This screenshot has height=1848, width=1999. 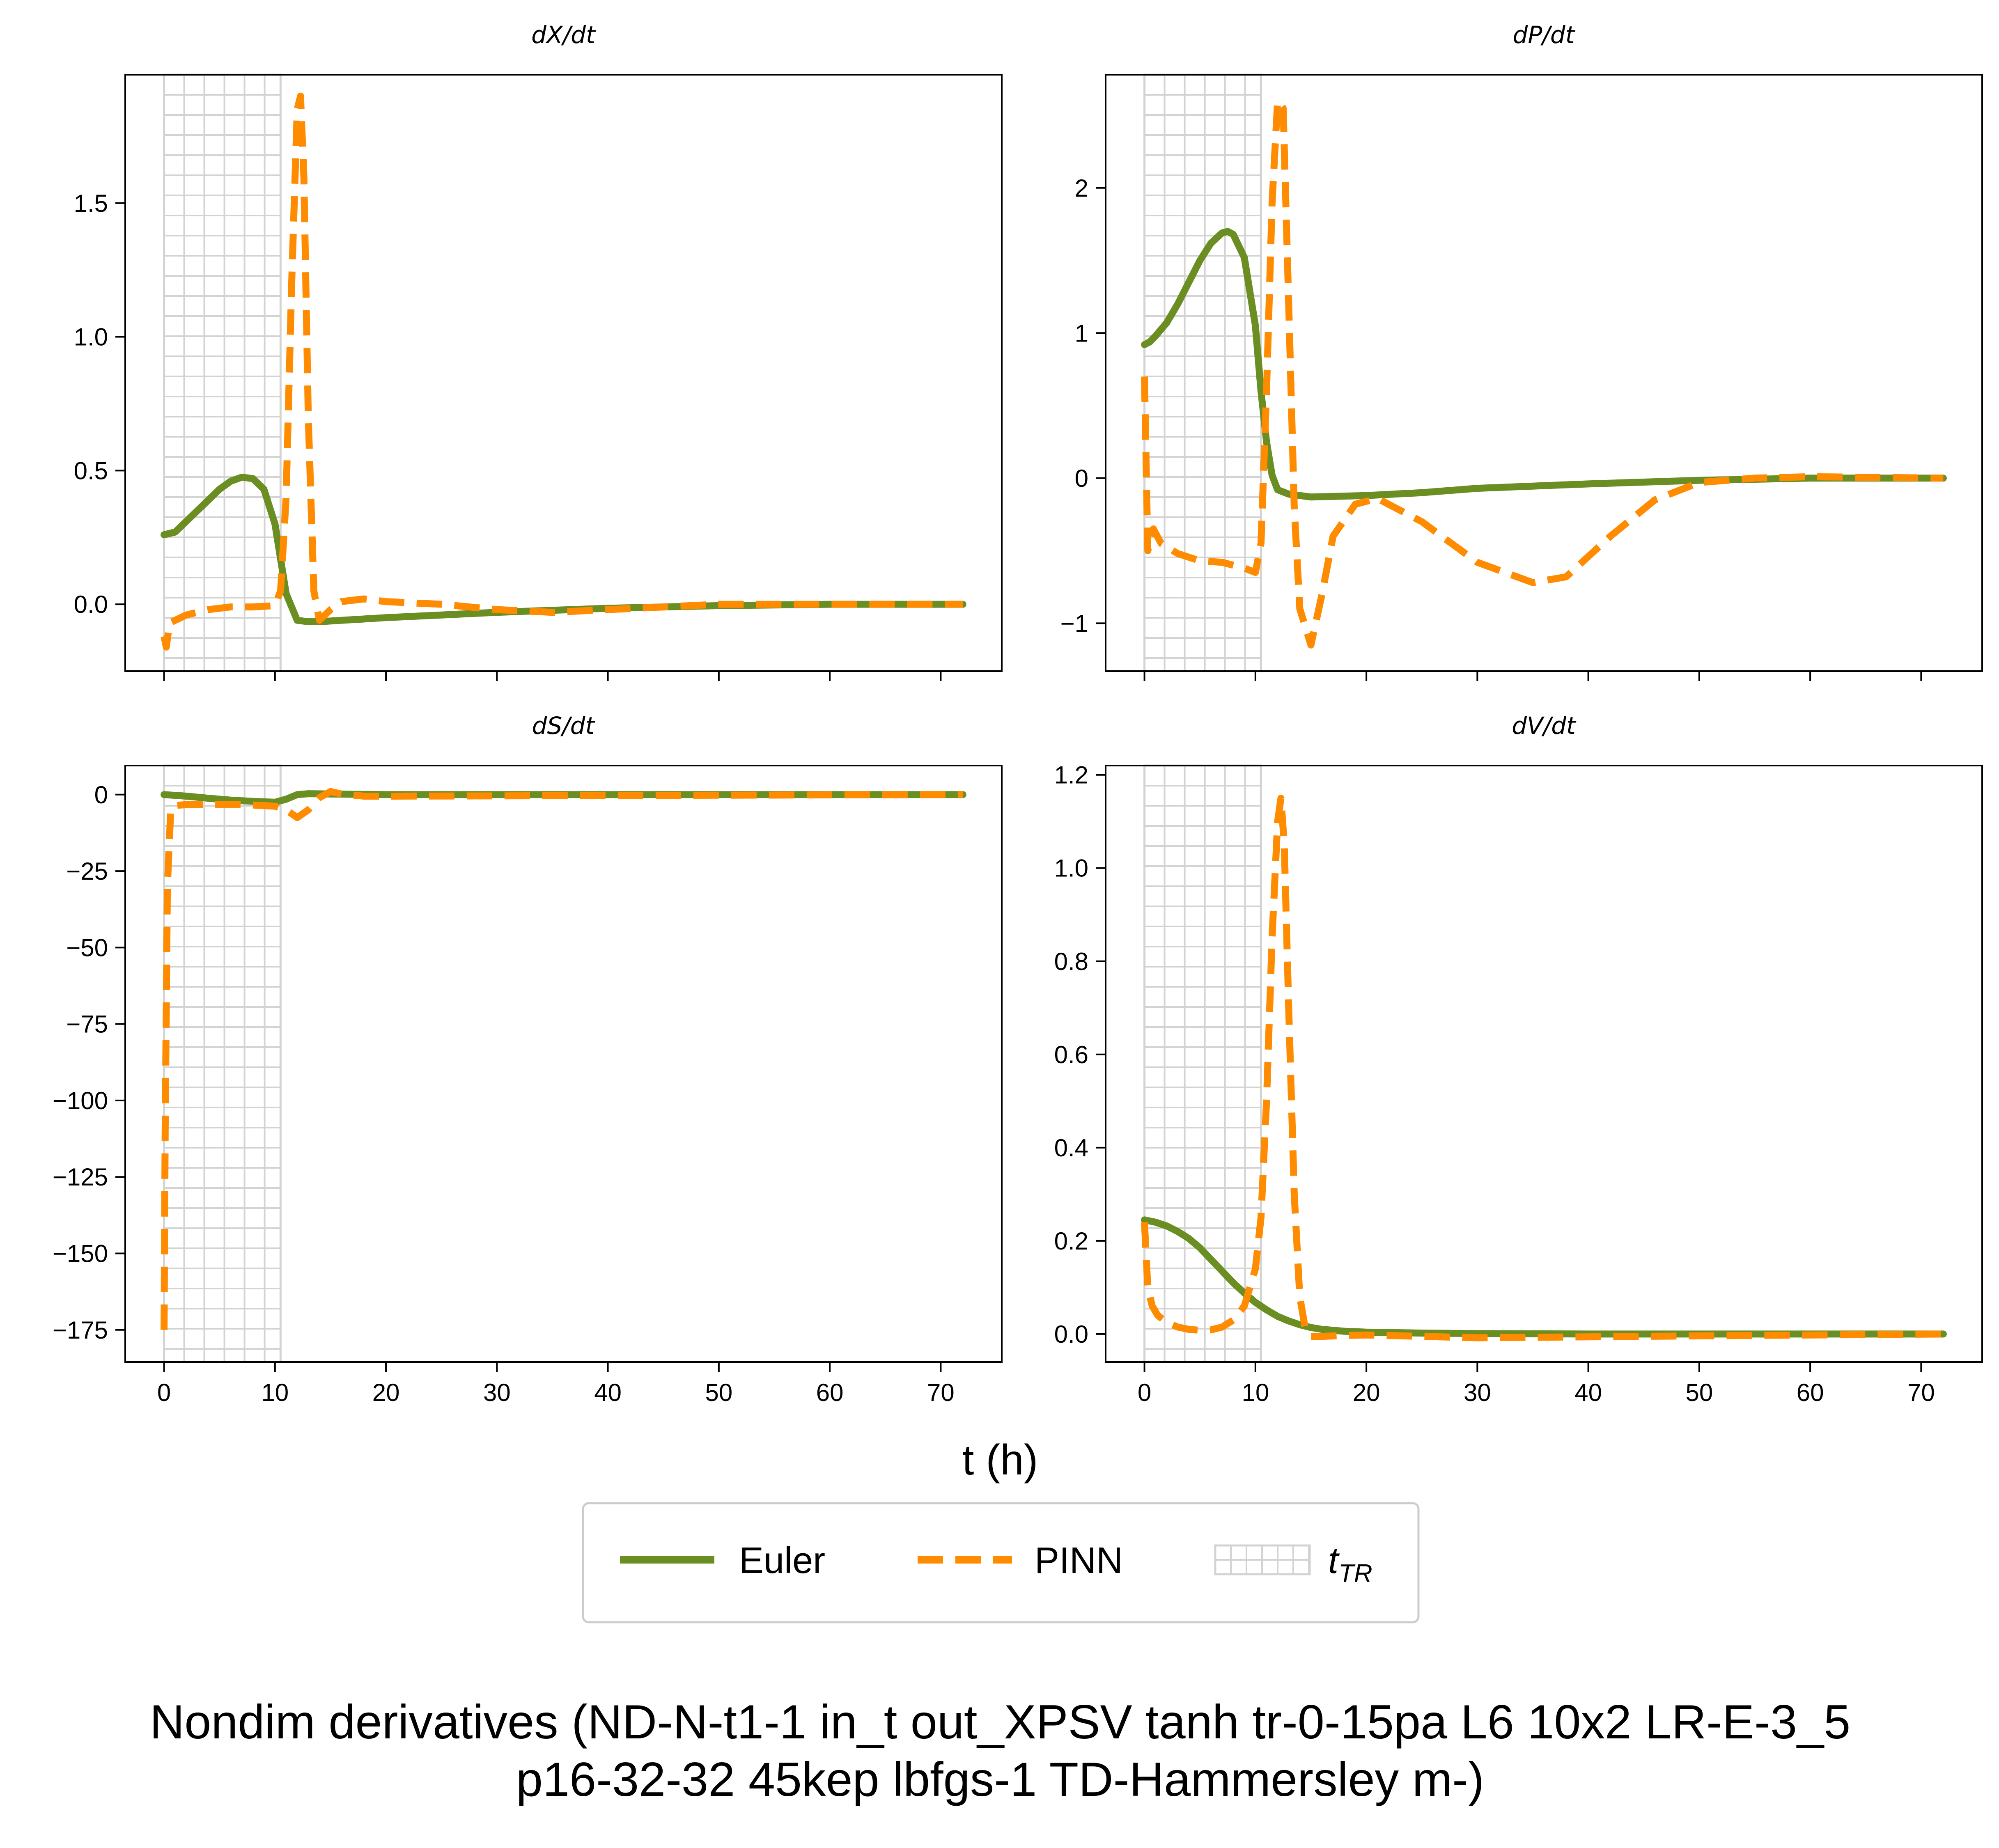 I want to click on y-tick-label: 0.8, so click(x=1071, y=961).